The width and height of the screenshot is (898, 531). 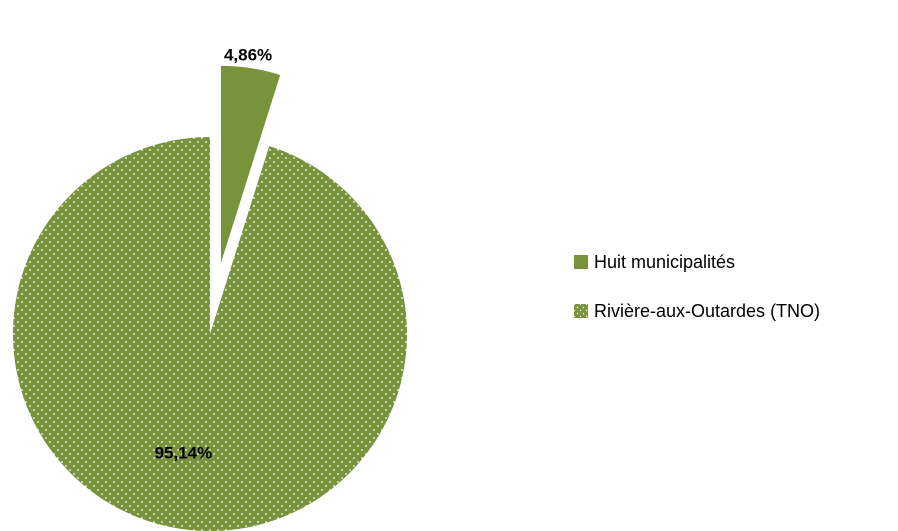 What do you see at coordinates (248, 54) in the screenshot?
I see `data-label-1: 4,86%` at bounding box center [248, 54].